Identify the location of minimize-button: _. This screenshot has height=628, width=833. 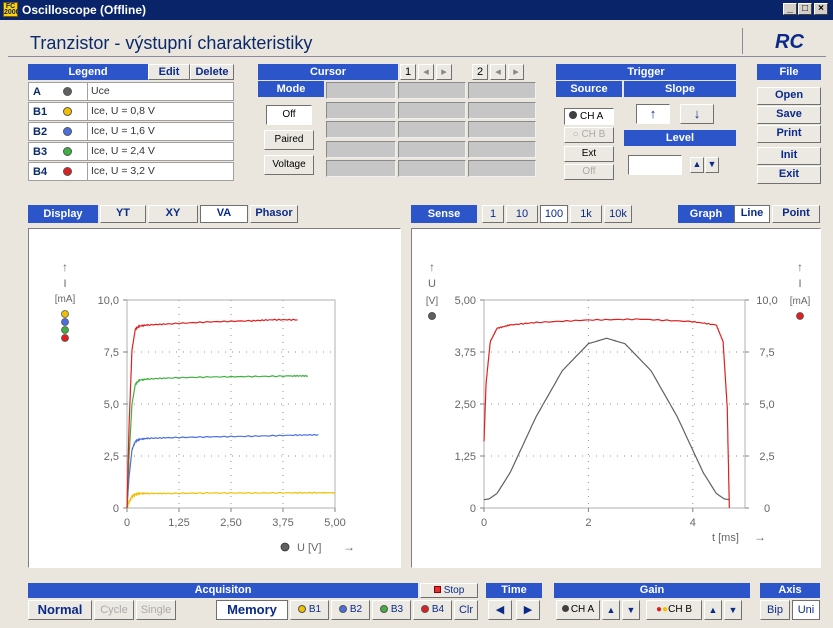
(790, 9).